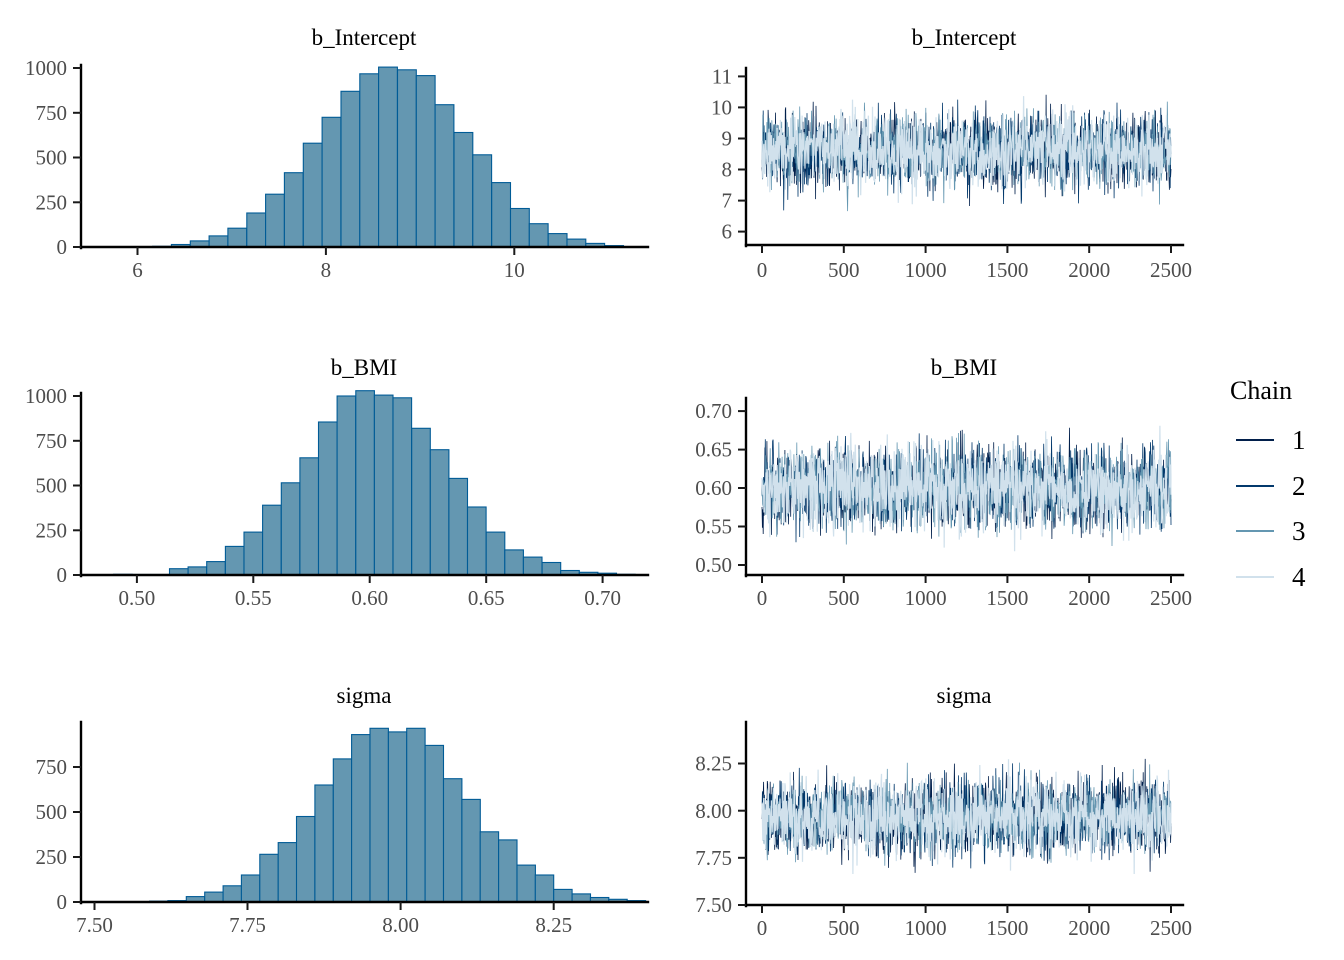  I want to click on x-tick-label: 0.65, so click(486, 598).